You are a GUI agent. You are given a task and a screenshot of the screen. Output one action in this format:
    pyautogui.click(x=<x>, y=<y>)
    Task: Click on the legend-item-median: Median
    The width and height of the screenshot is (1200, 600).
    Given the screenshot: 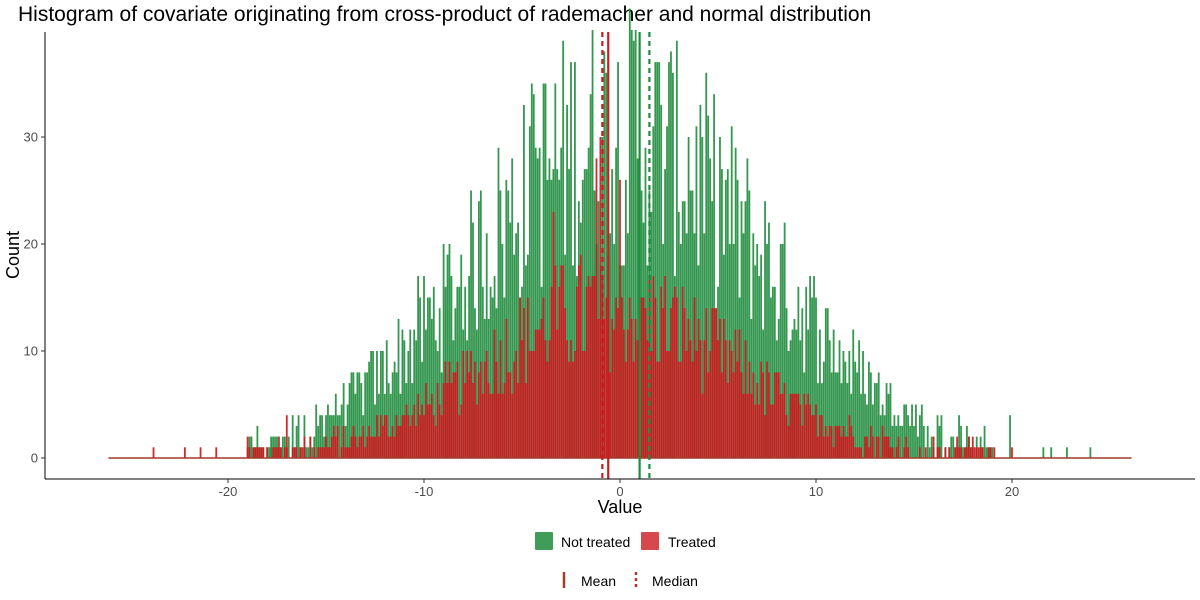 What is the action you would take?
    pyautogui.click(x=666, y=580)
    